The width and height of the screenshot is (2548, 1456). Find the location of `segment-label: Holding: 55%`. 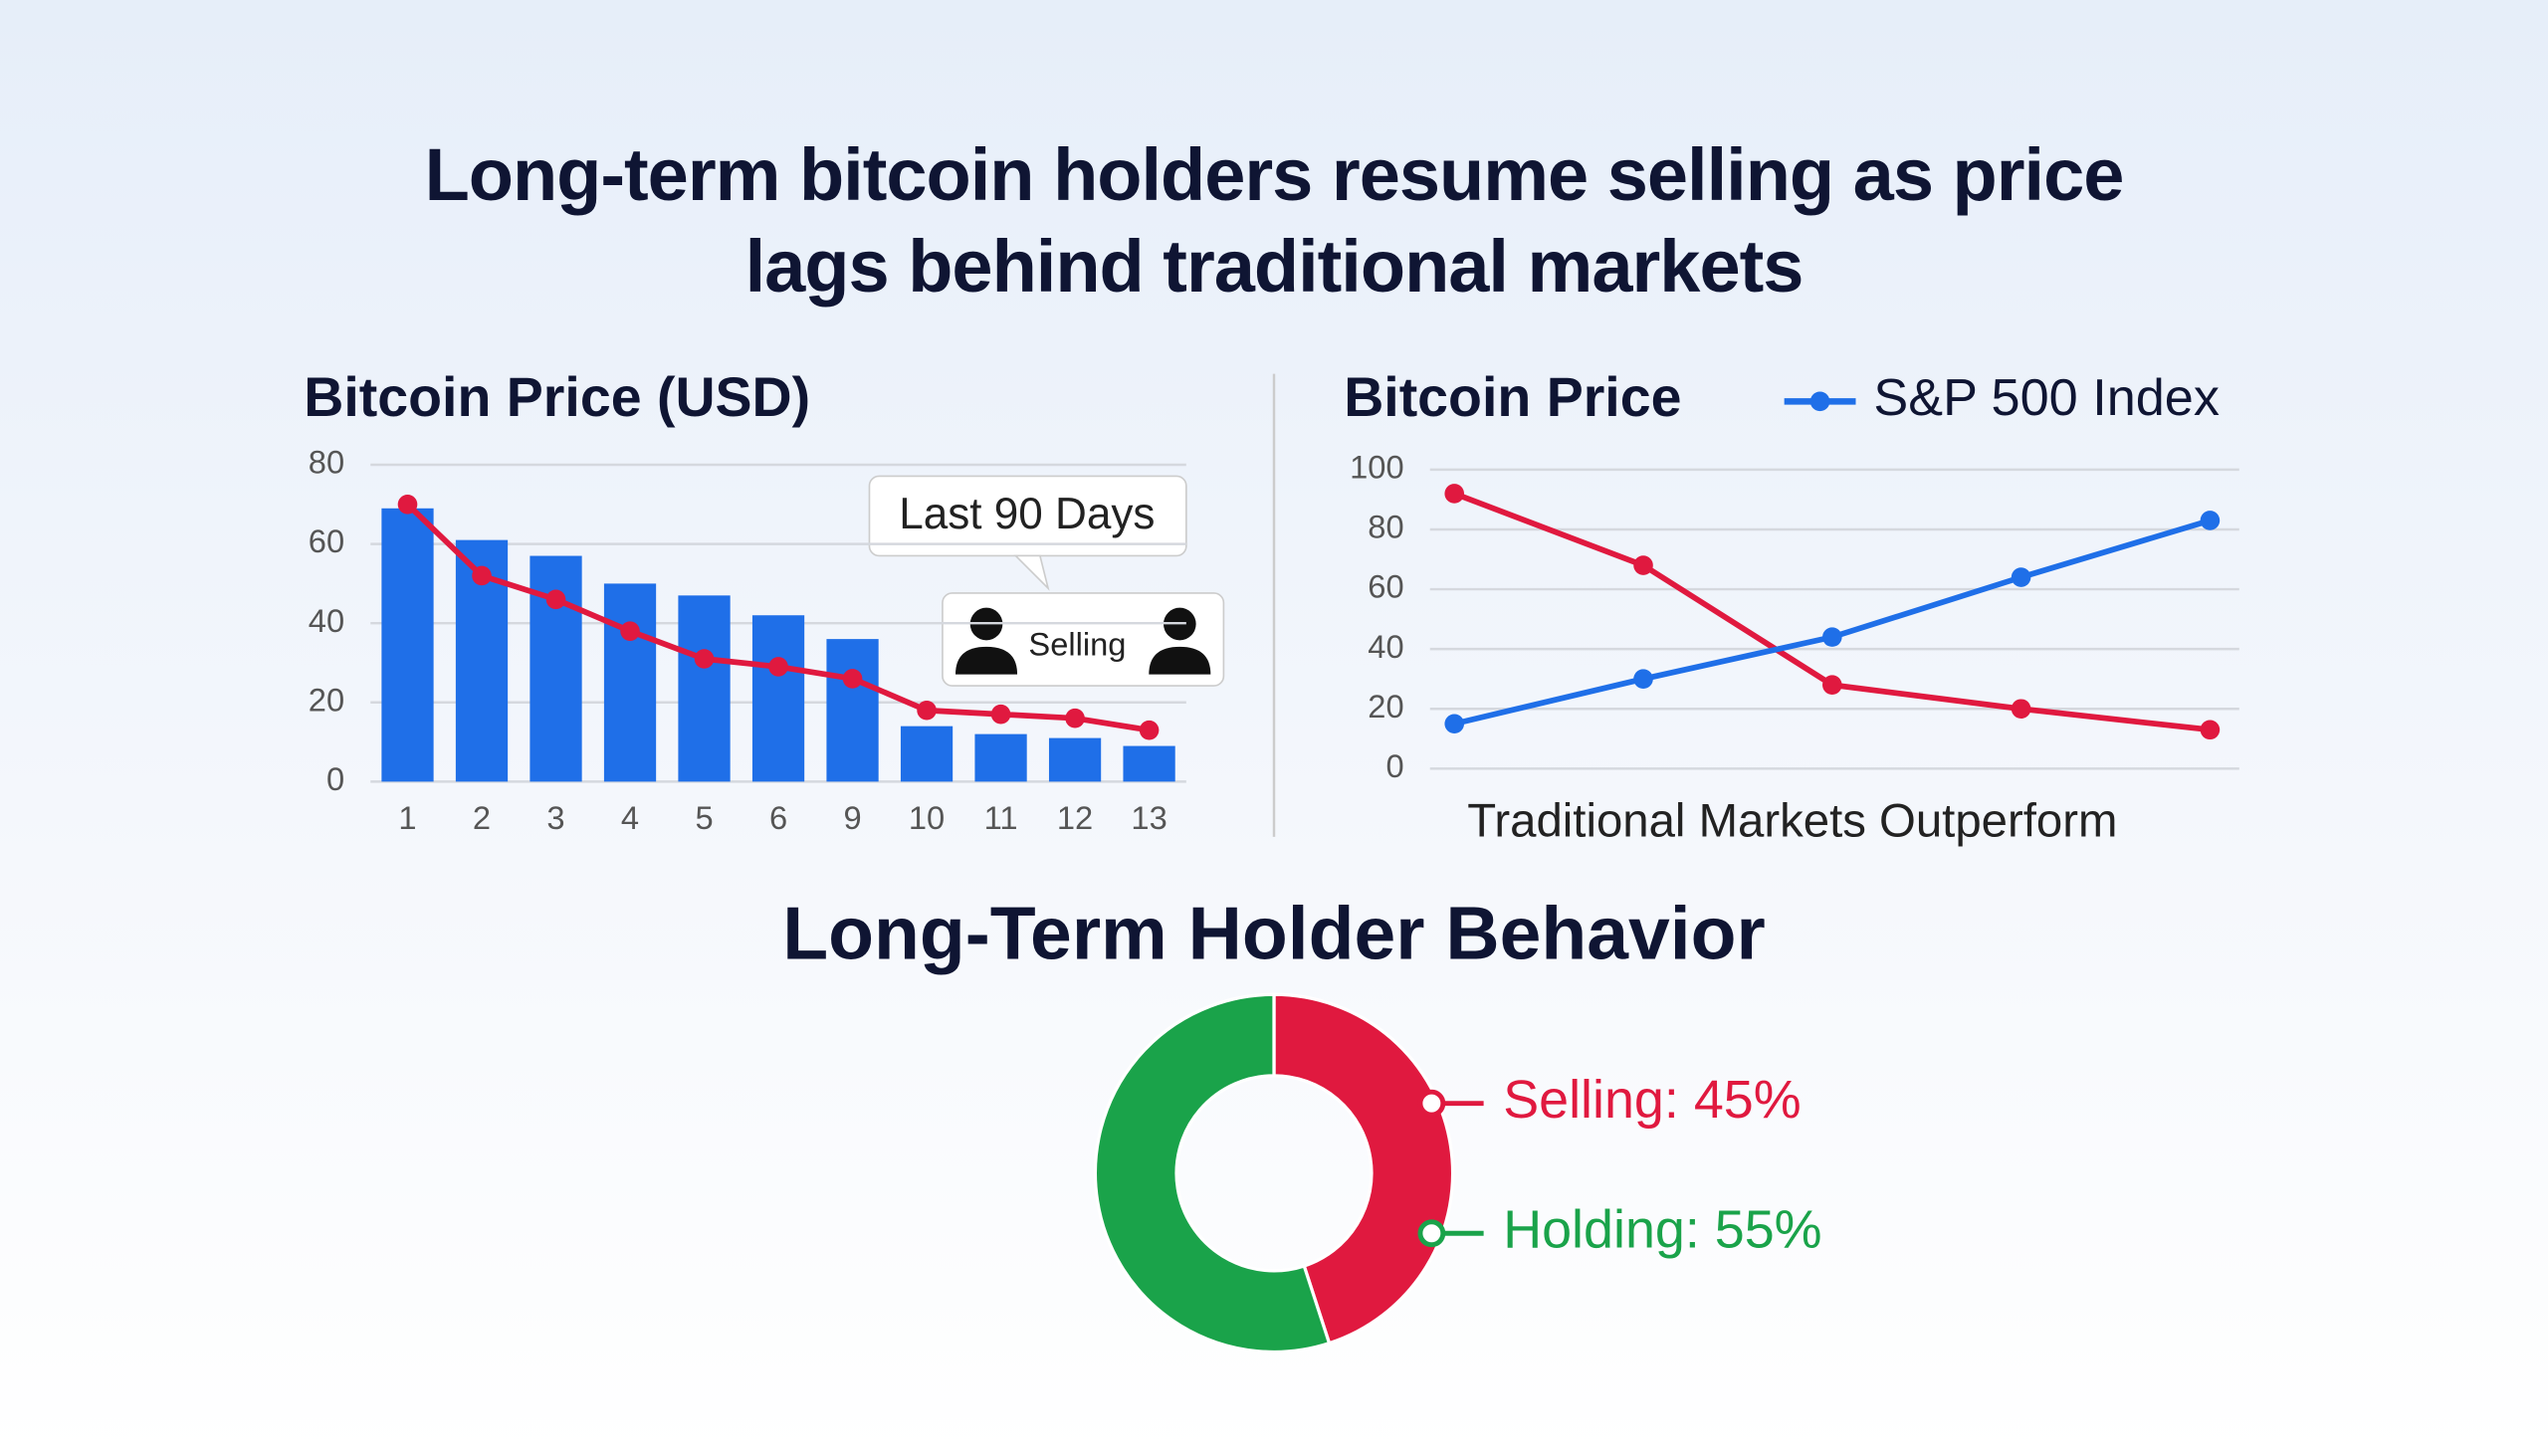

segment-label: Holding: 55% is located at coordinates (1662, 1229).